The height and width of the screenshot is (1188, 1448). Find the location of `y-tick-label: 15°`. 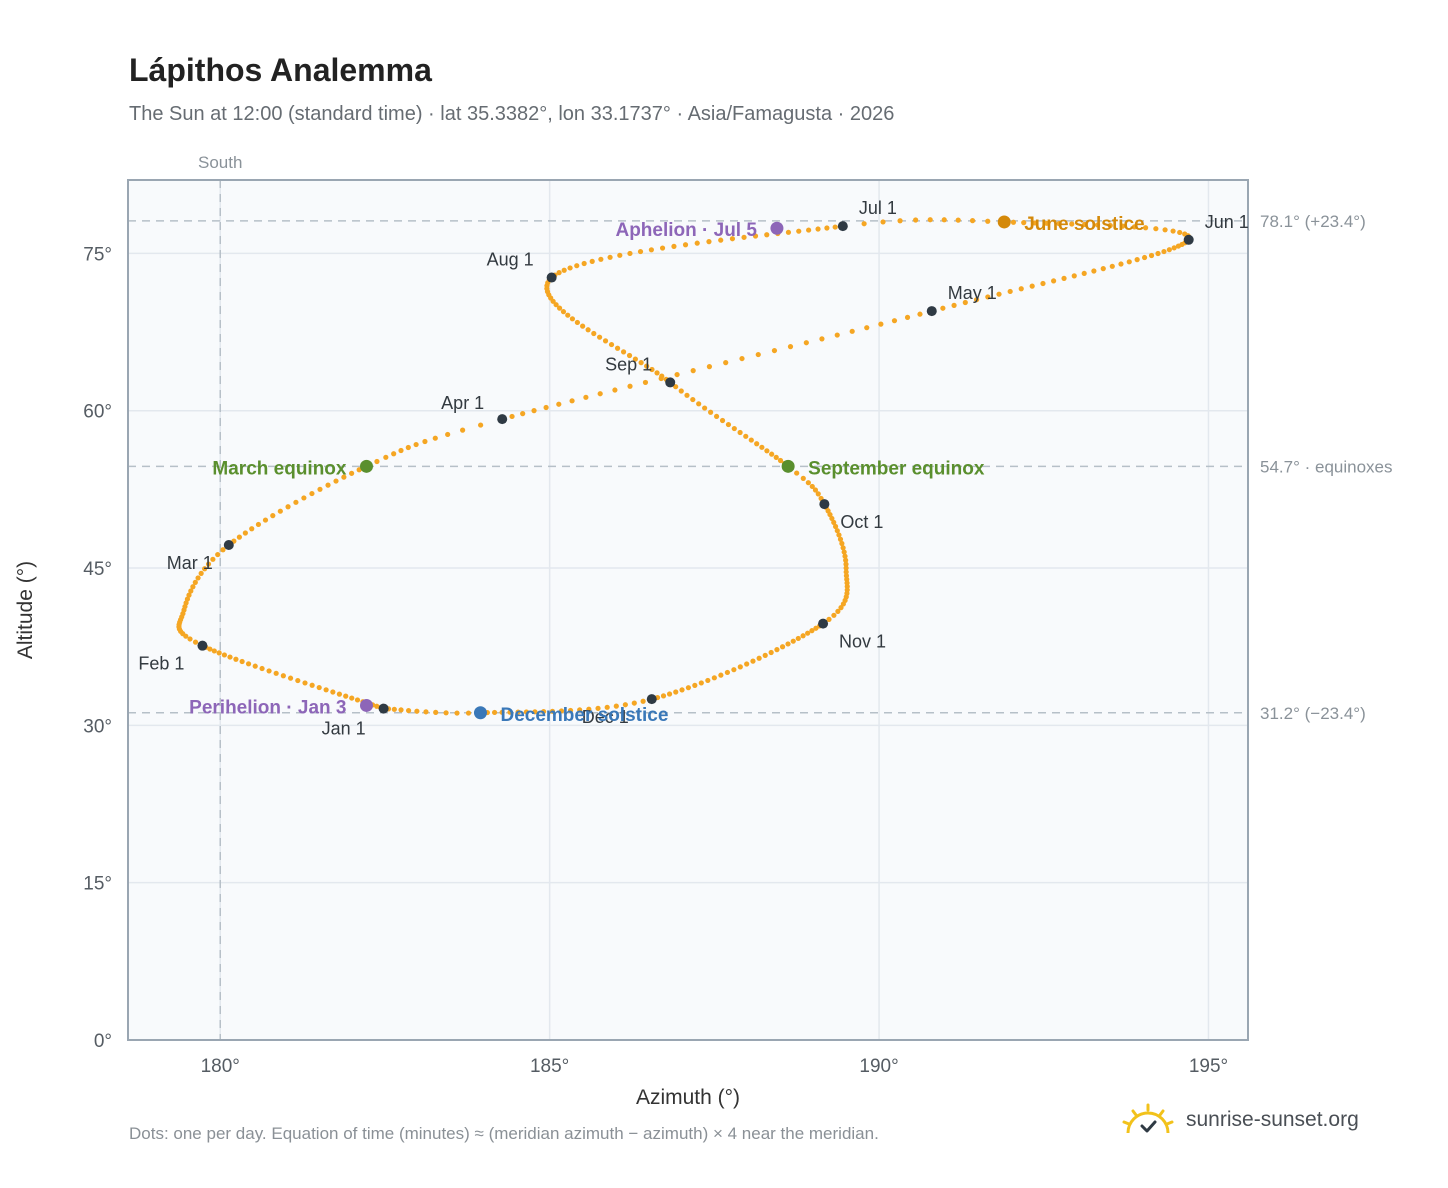

y-tick-label: 15° is located at coordinates (97, 884).